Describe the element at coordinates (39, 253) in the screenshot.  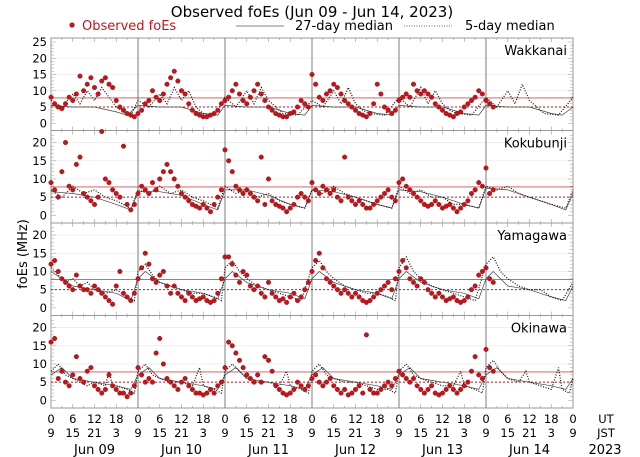
I see `y-tick-label: 15` at that location.